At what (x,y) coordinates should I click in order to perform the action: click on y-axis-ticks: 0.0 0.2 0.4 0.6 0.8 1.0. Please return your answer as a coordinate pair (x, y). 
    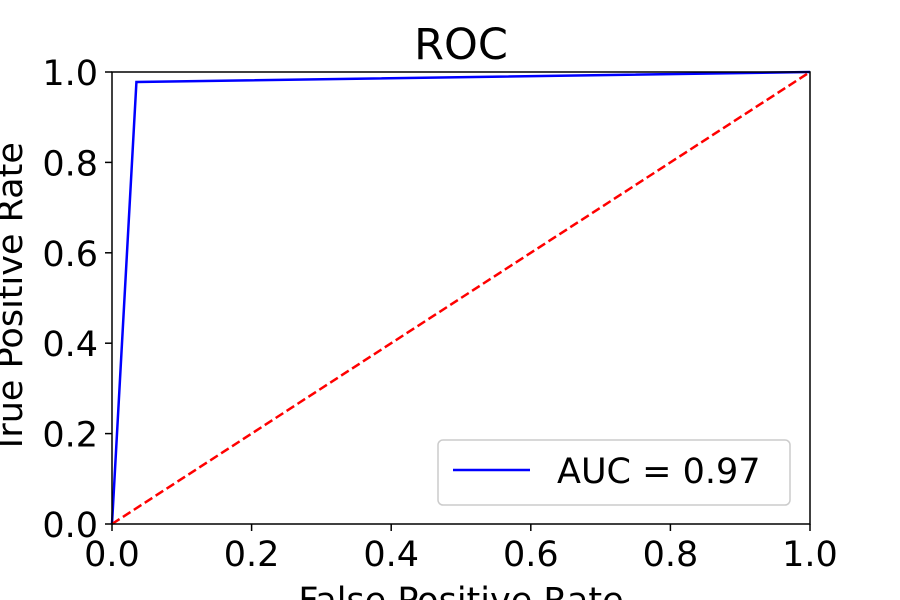
    Looking at the image, I should click on (77, 300).